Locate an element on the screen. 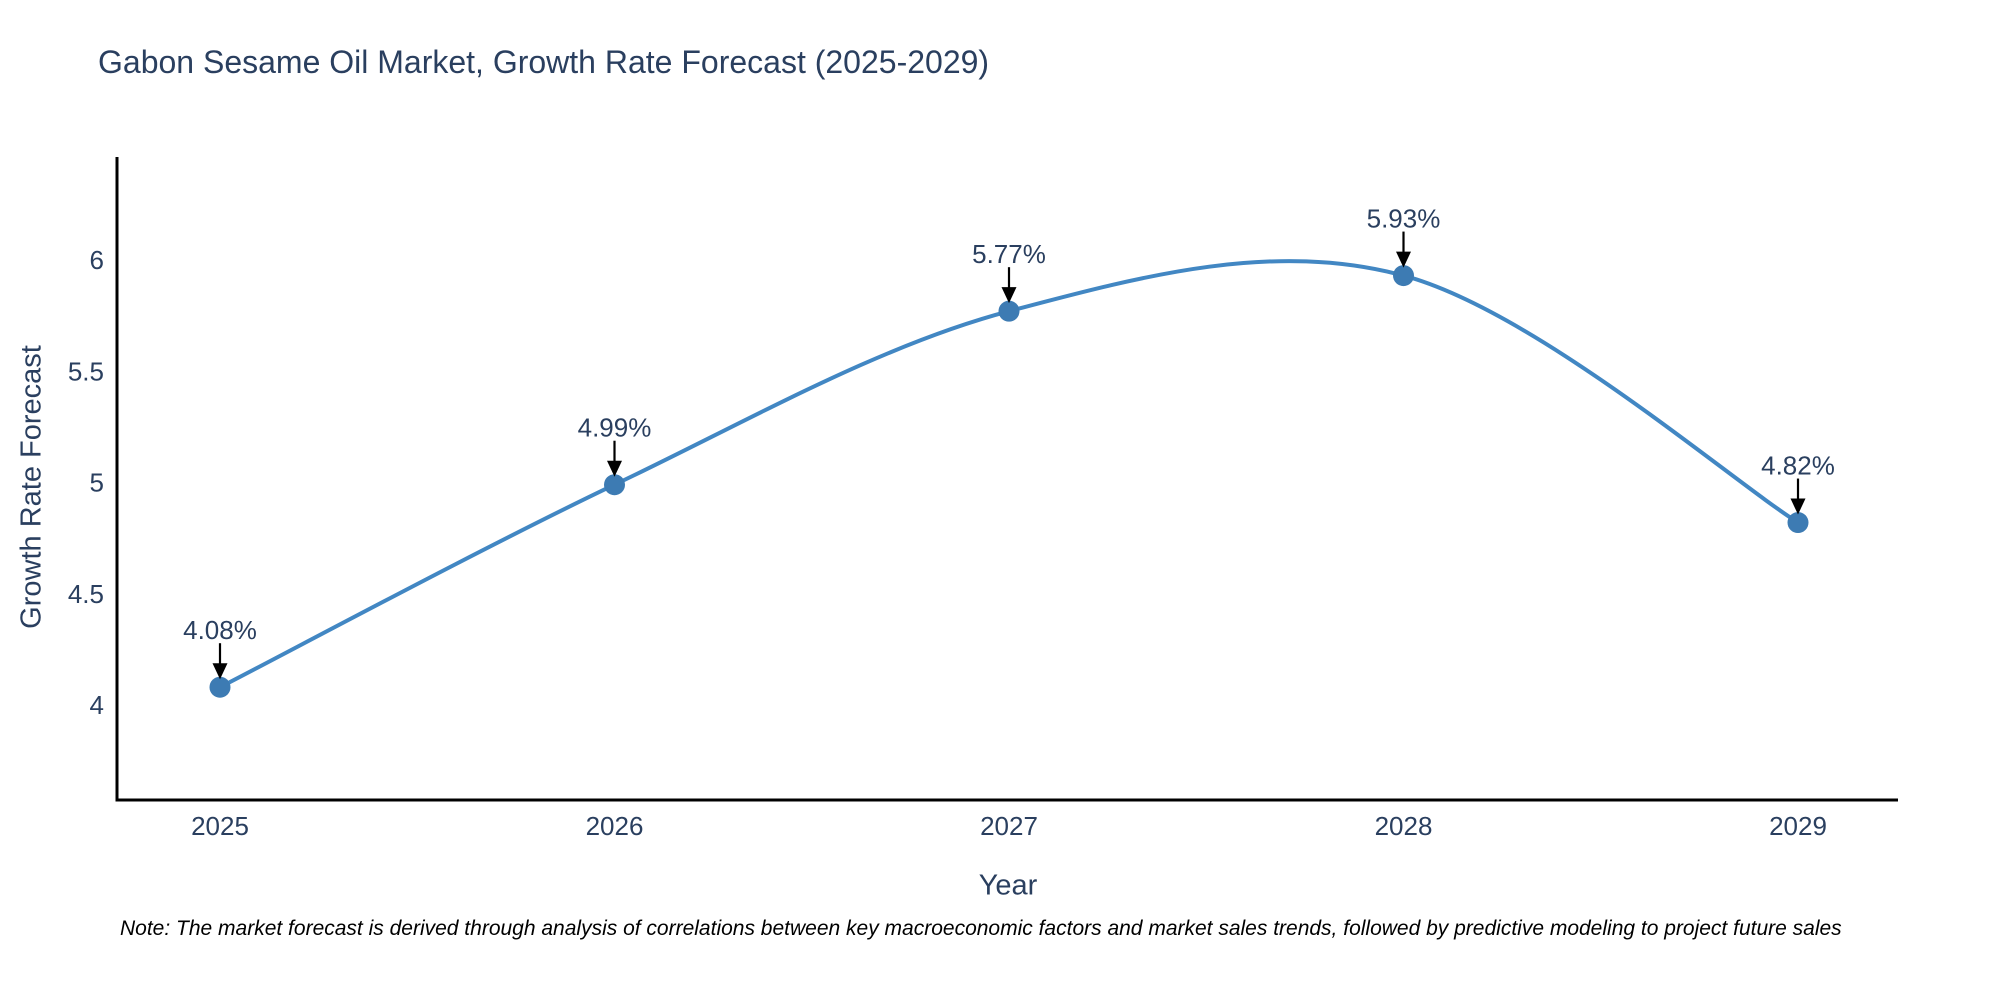 This screenshot has width=2000, height=1000. x-tick-label: 2028 is located at coordinates (1404, 826).